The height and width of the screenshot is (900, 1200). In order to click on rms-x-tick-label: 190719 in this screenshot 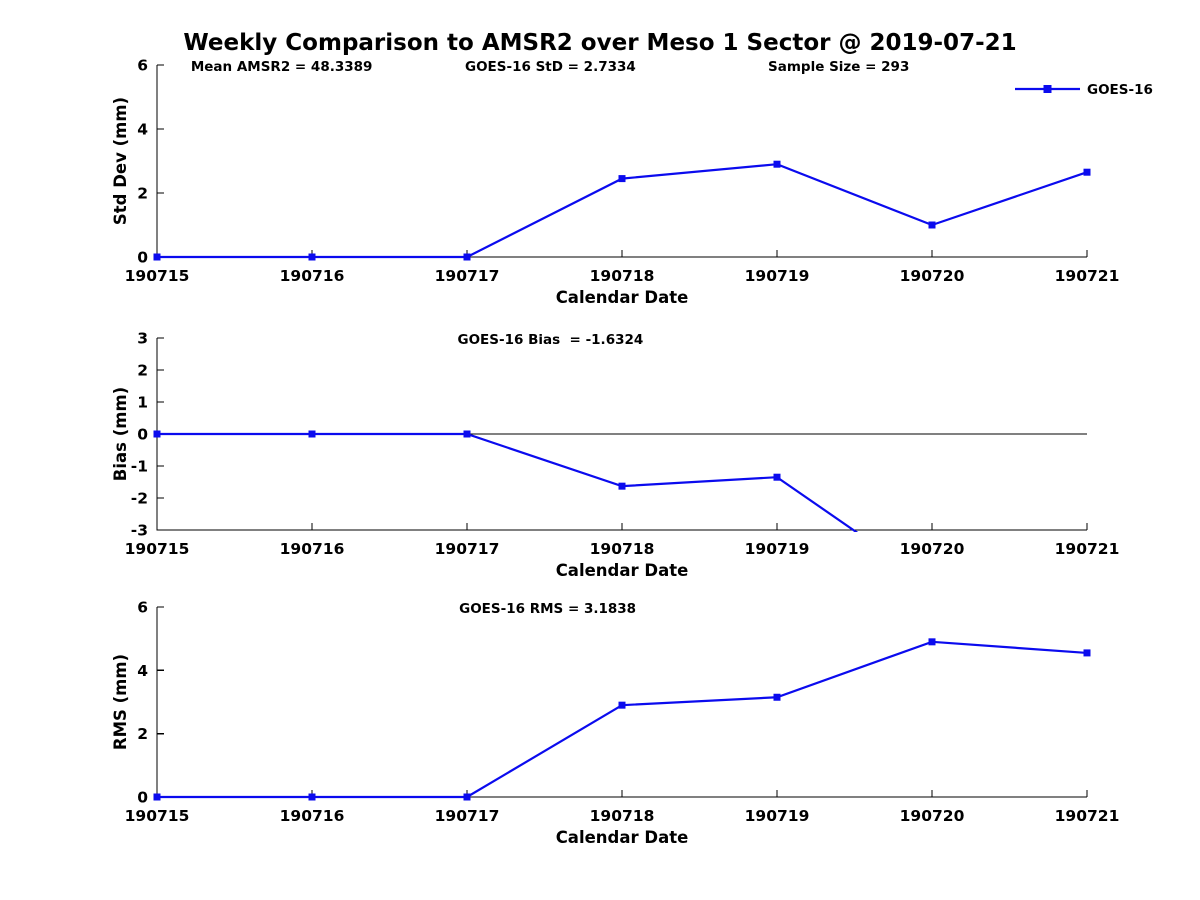, I will do `click(777, 816)`.